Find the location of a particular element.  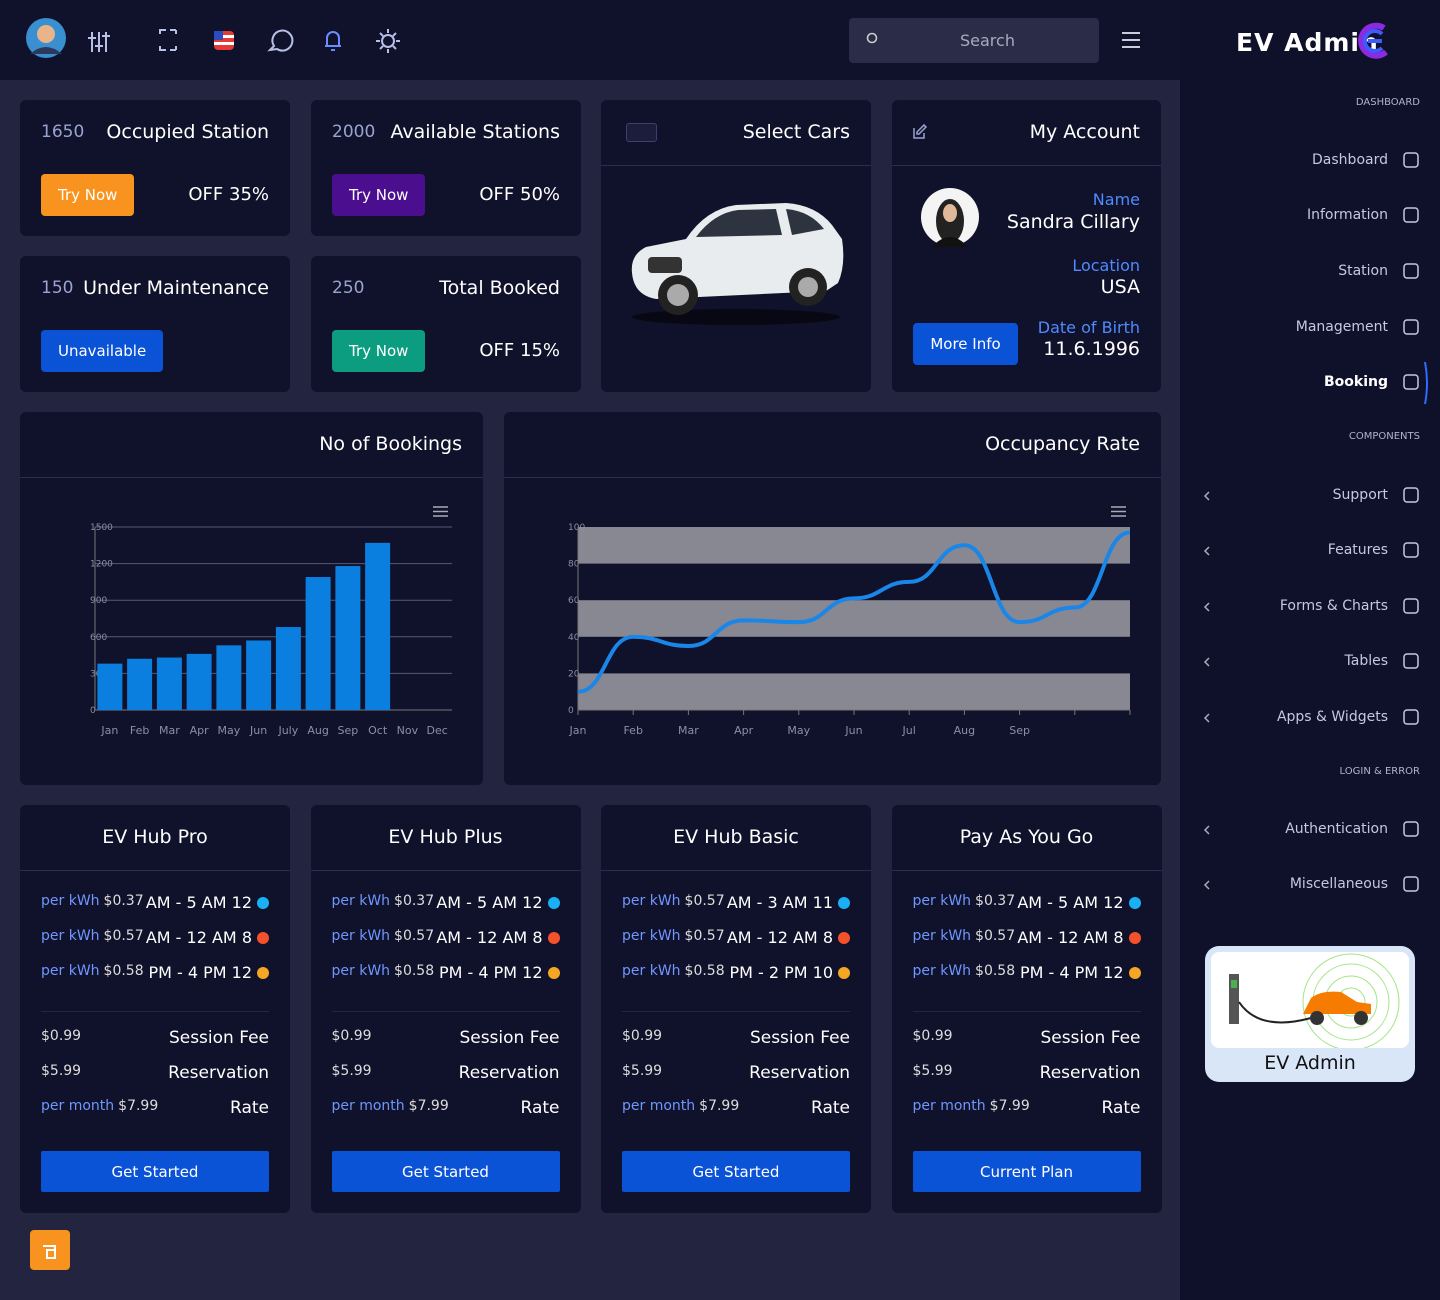

plan-name: EV Hub Plus is located at coordinates (445, 837).